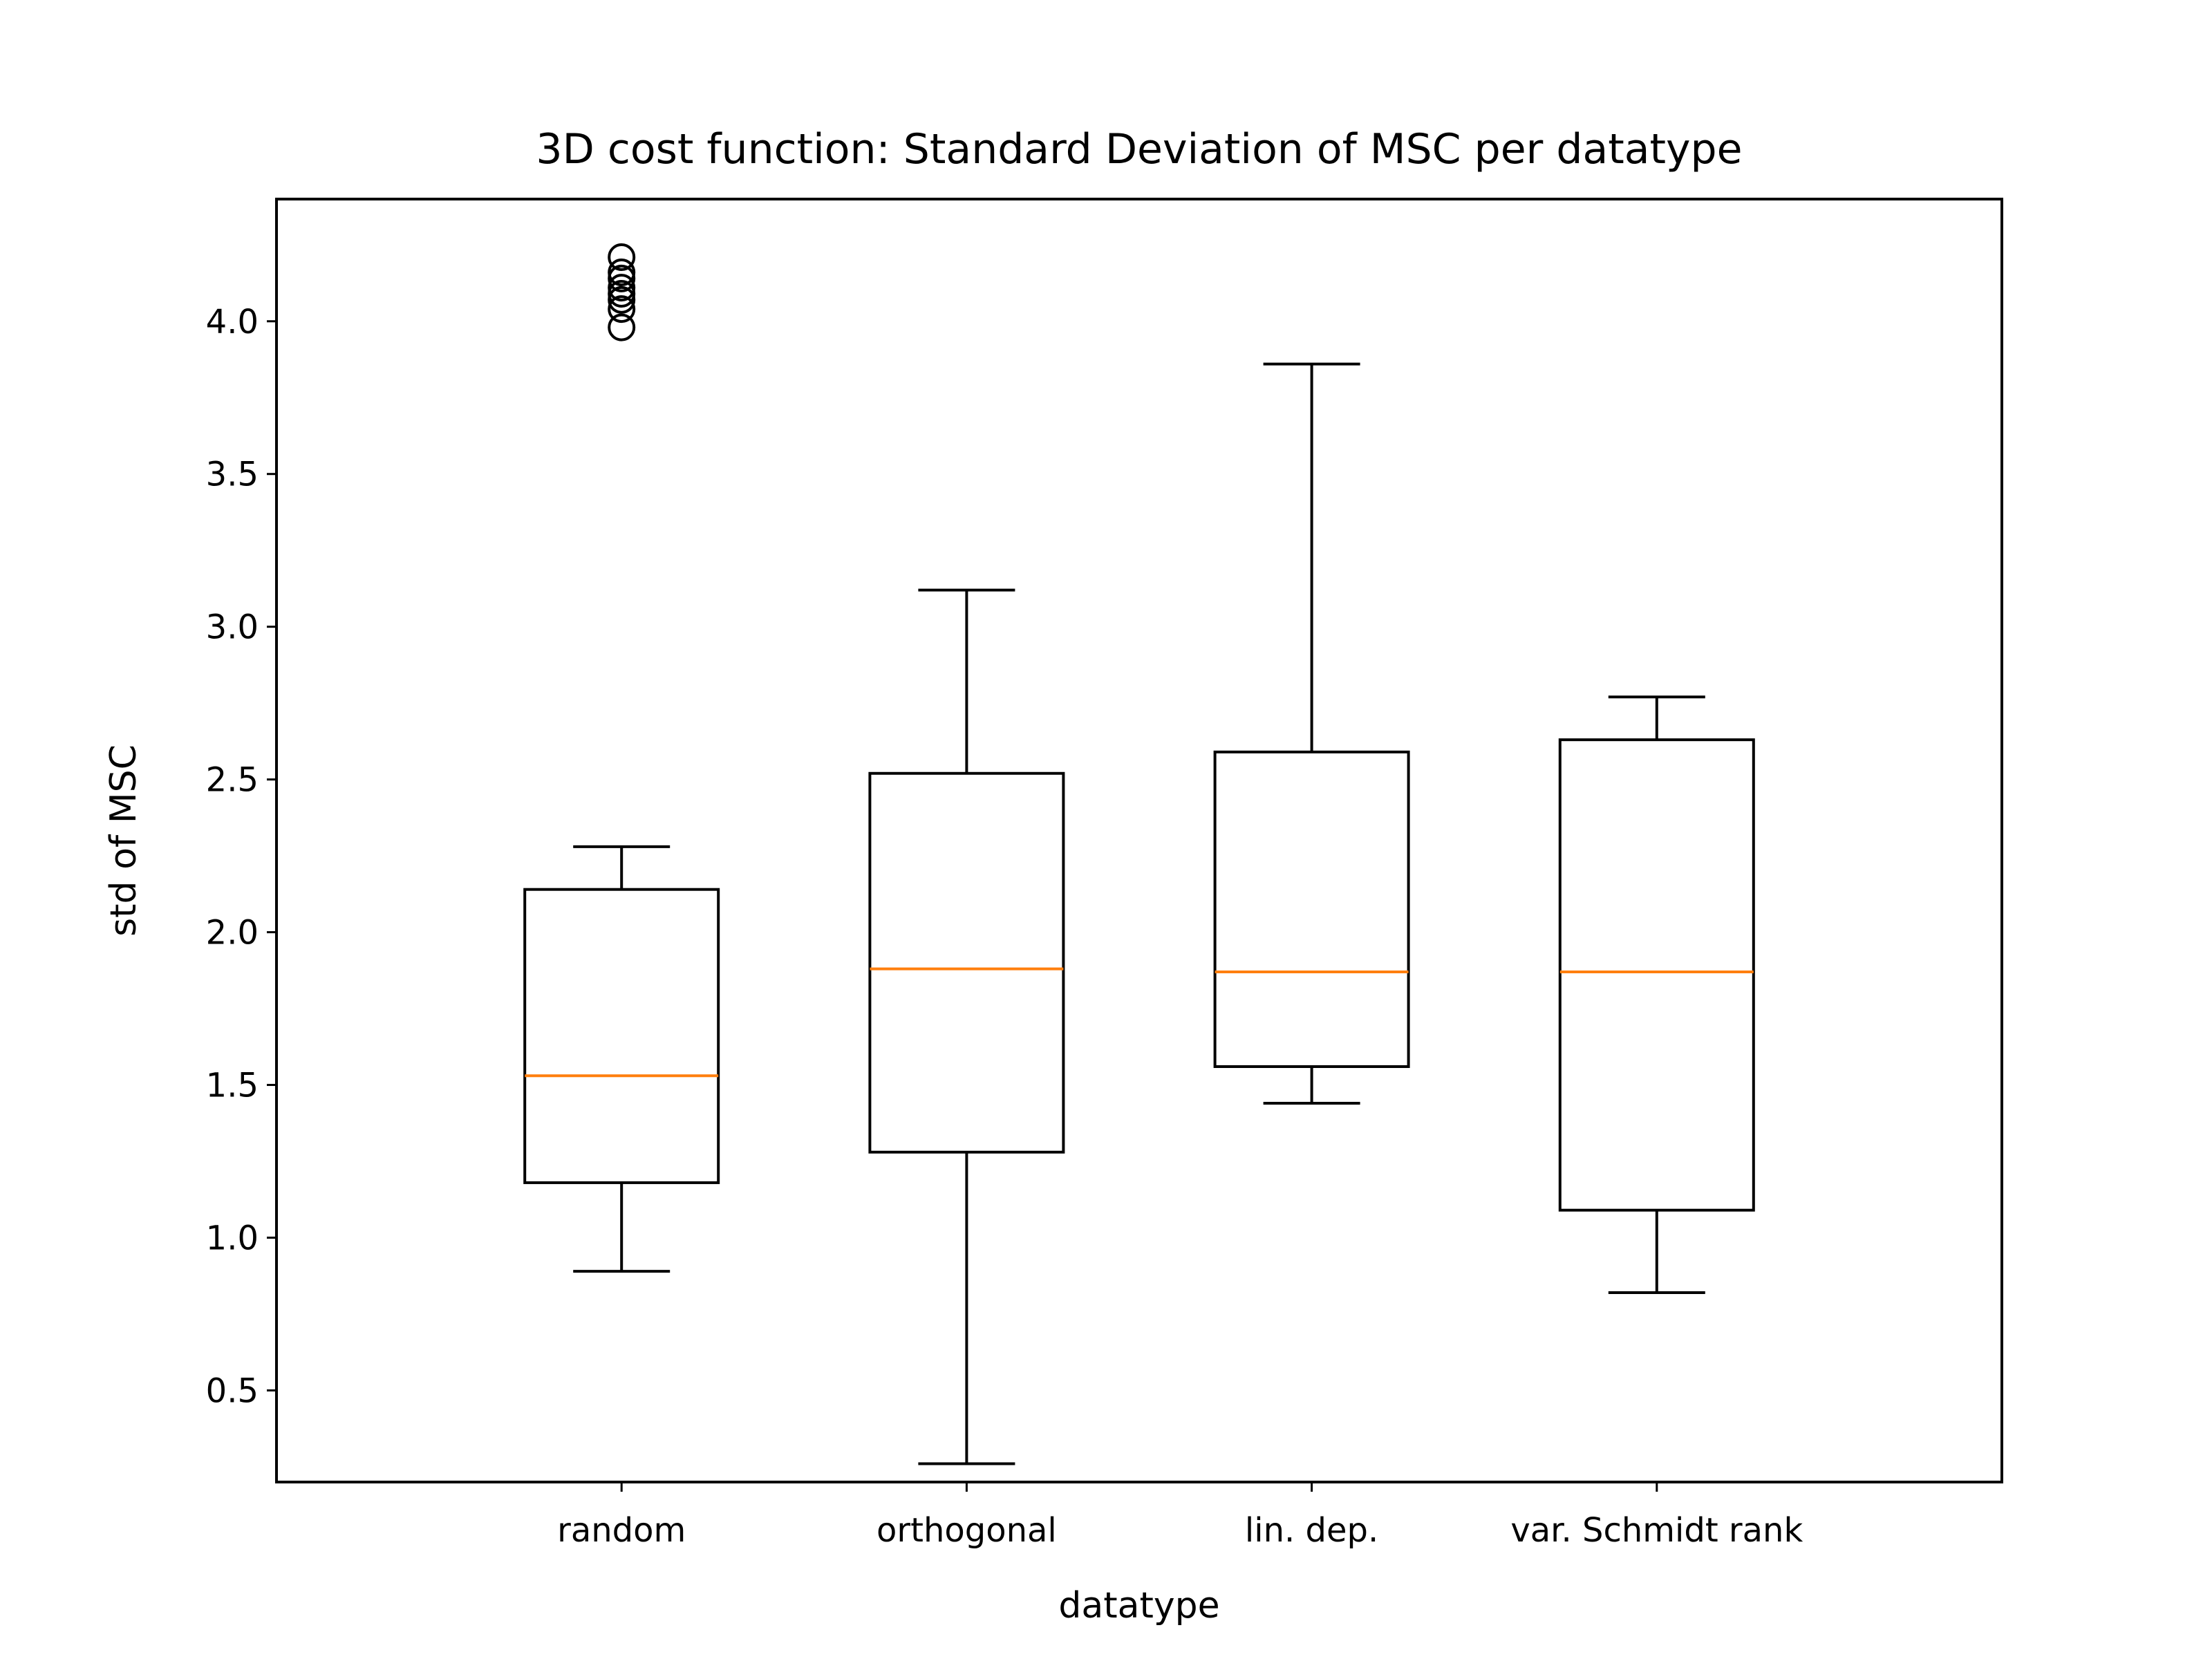  Describe the element at coordinates (967, 1530) in the screenshot. I see `x-tick-label: orthogonal` at that location.